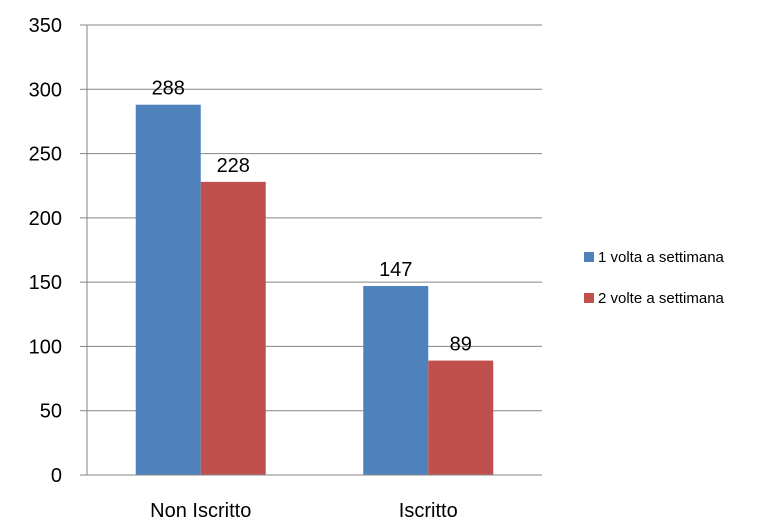 The height and width of the screenshot is (527, 769). Describe the element at coordinates (45, 283) in the screenshot. I see `y-tick-label: 150` at that location.